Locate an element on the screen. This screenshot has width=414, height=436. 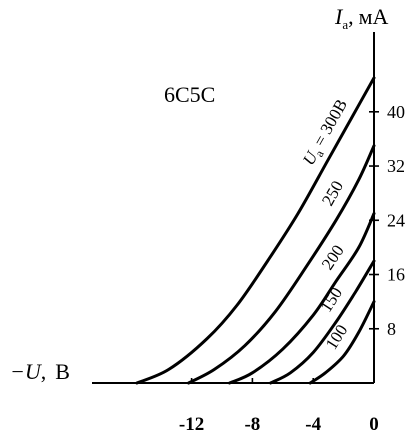
y-axis-label-unit: мА is located at coordinates (374, 16).